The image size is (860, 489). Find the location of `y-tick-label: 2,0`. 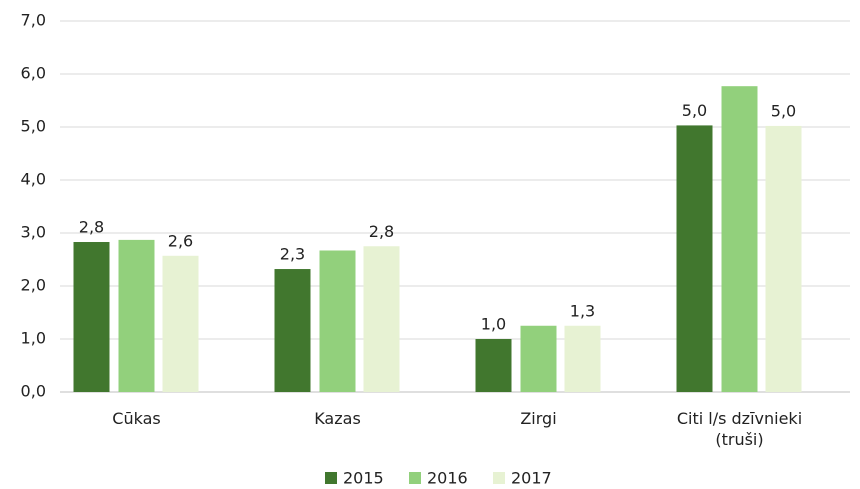

y-tick-label: 2,0 is located at coordinates (33, 285).